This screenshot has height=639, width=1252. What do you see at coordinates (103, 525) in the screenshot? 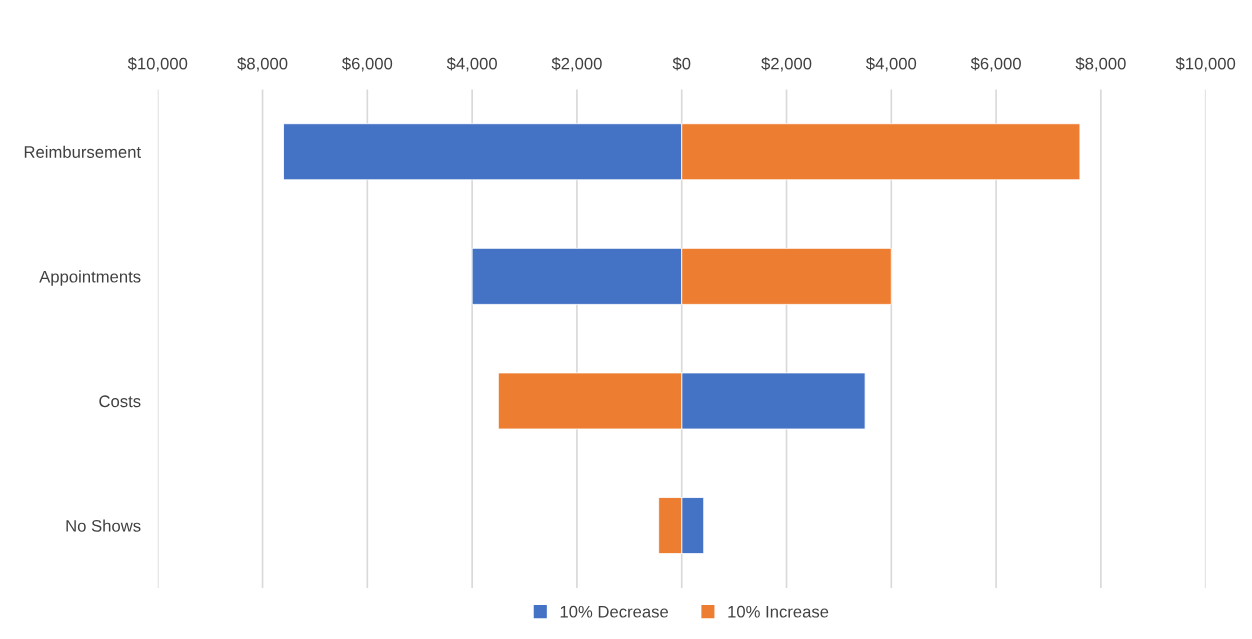
I see `y-tick-label: No Shows` at bounding box center [103, 525].